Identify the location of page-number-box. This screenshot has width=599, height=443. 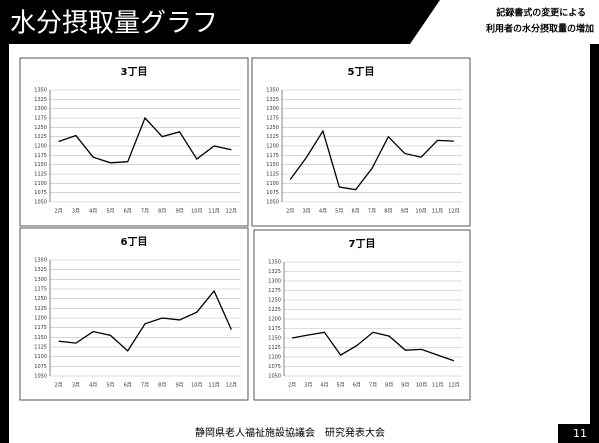
(578, 433).